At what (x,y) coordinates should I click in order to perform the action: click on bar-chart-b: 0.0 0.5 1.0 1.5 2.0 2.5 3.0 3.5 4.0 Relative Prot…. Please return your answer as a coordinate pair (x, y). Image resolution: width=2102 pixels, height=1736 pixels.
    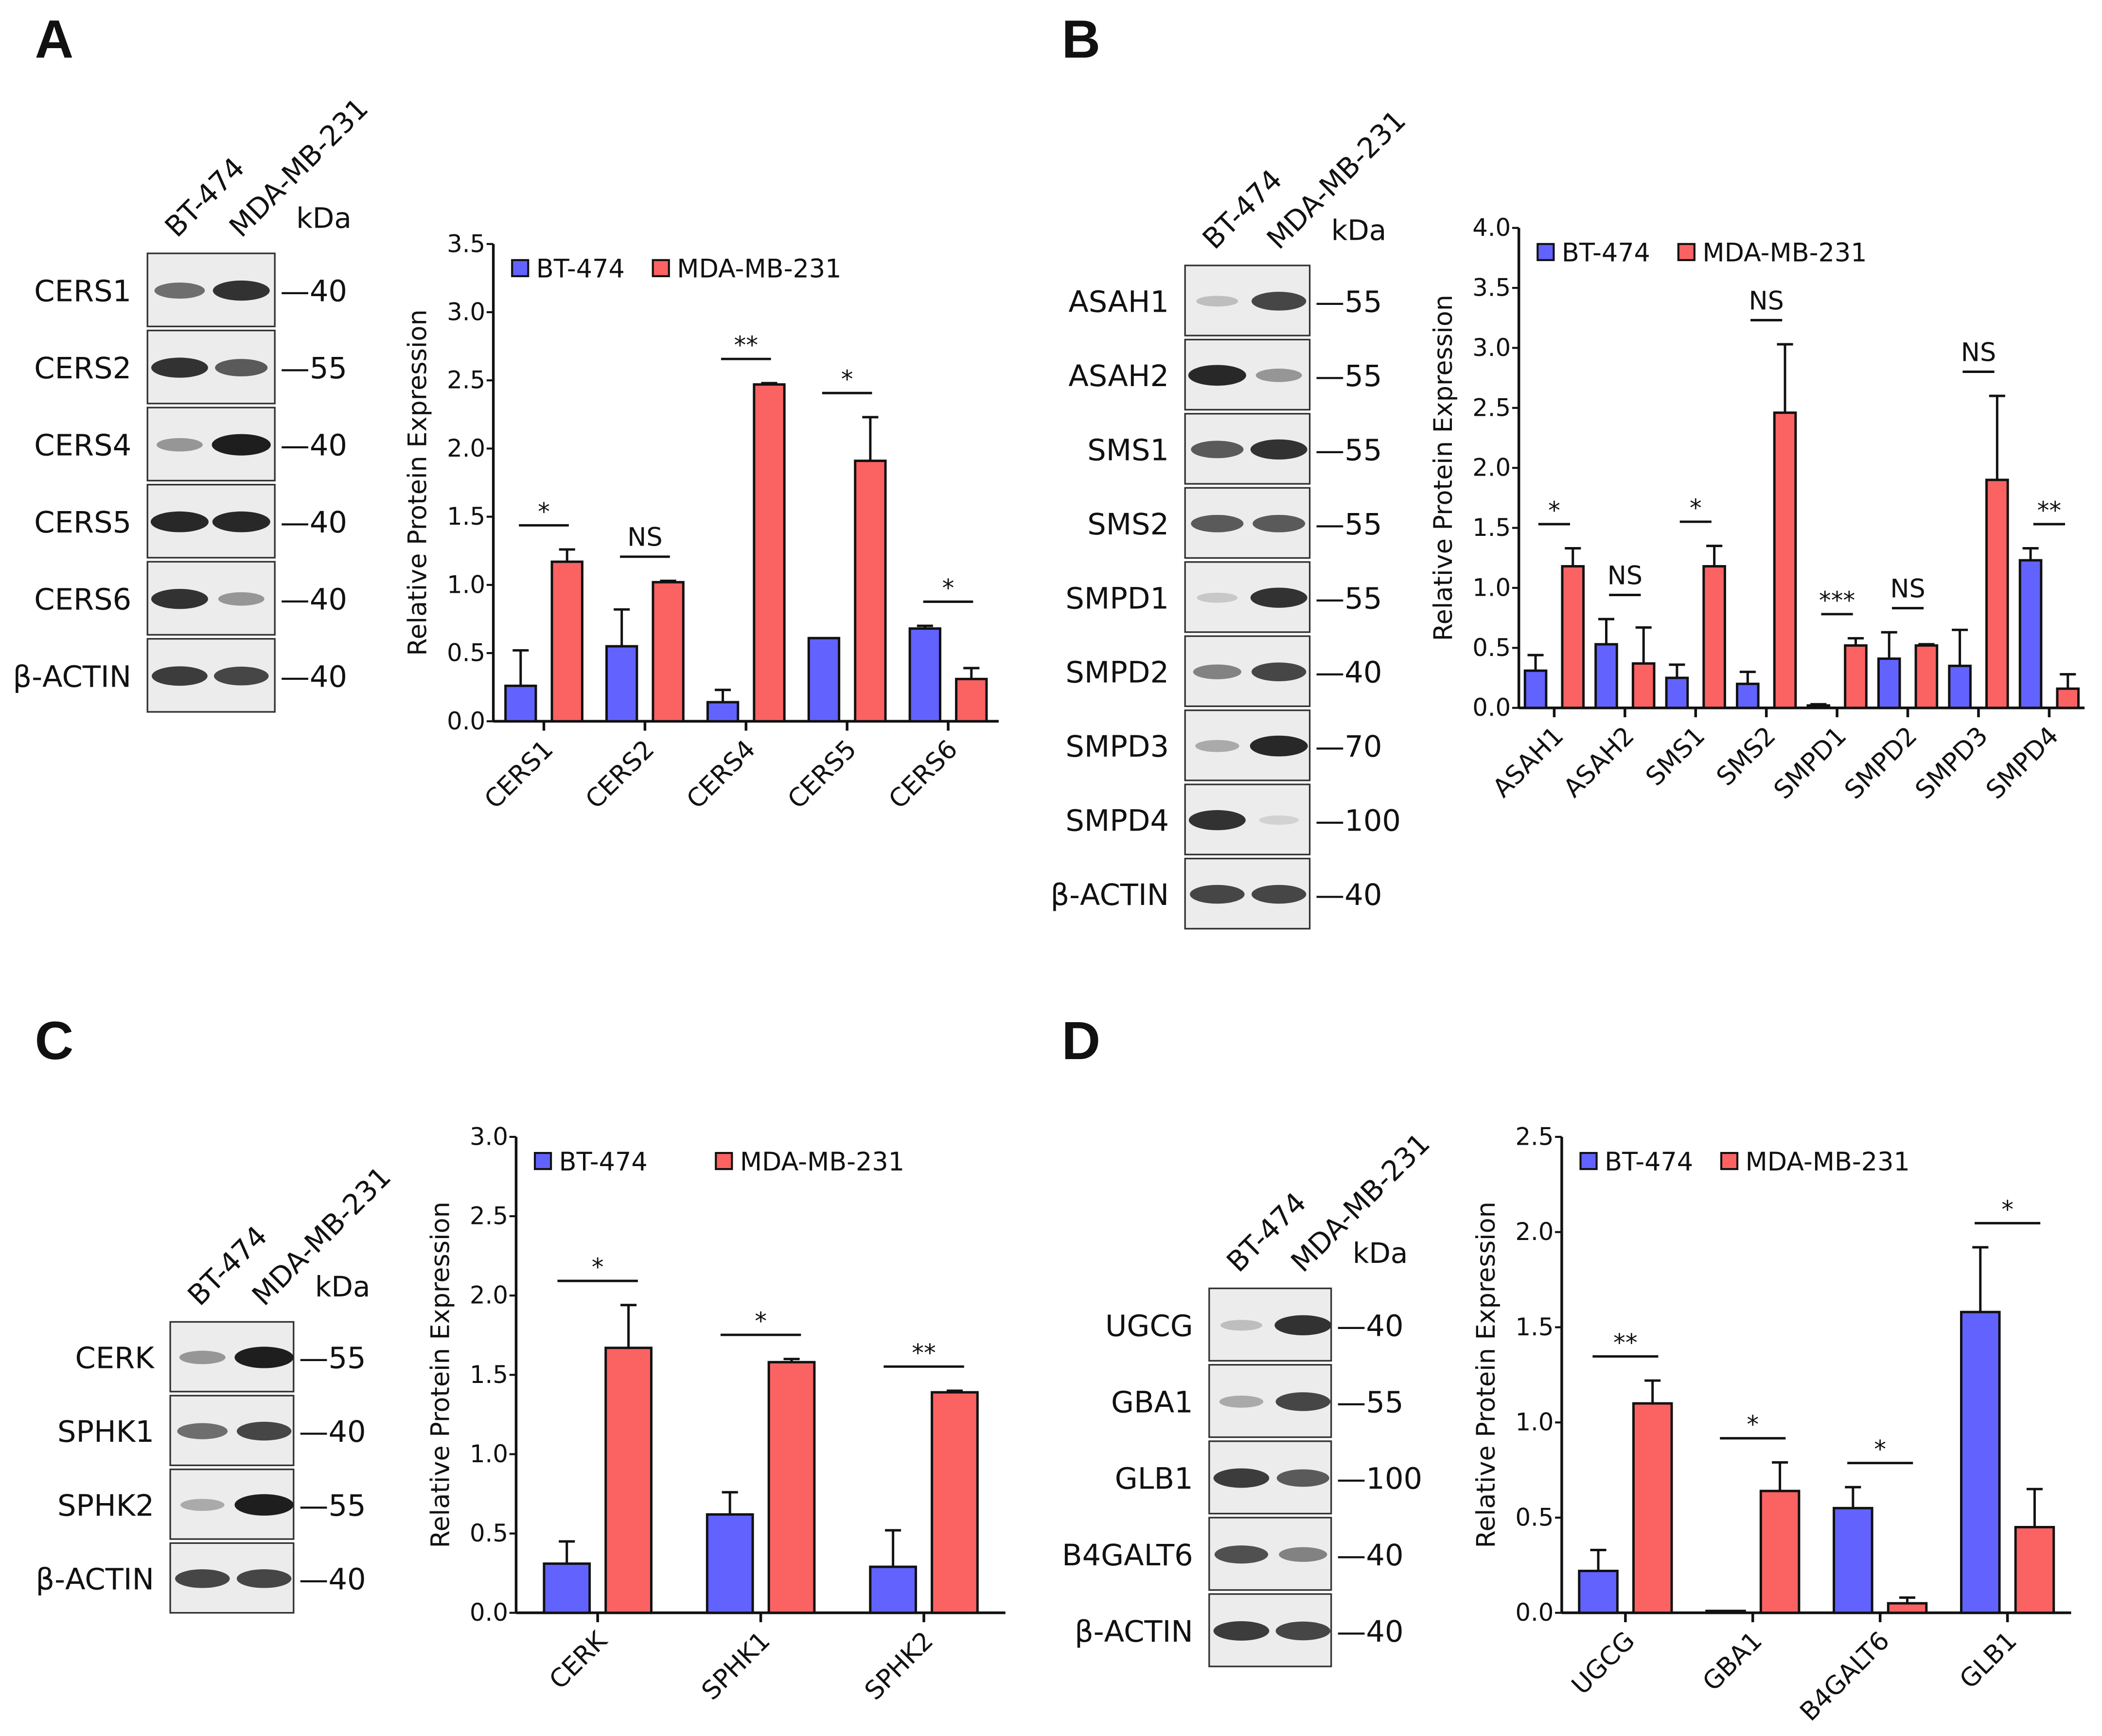
    Looking at the image, I should click on (1757, 509).